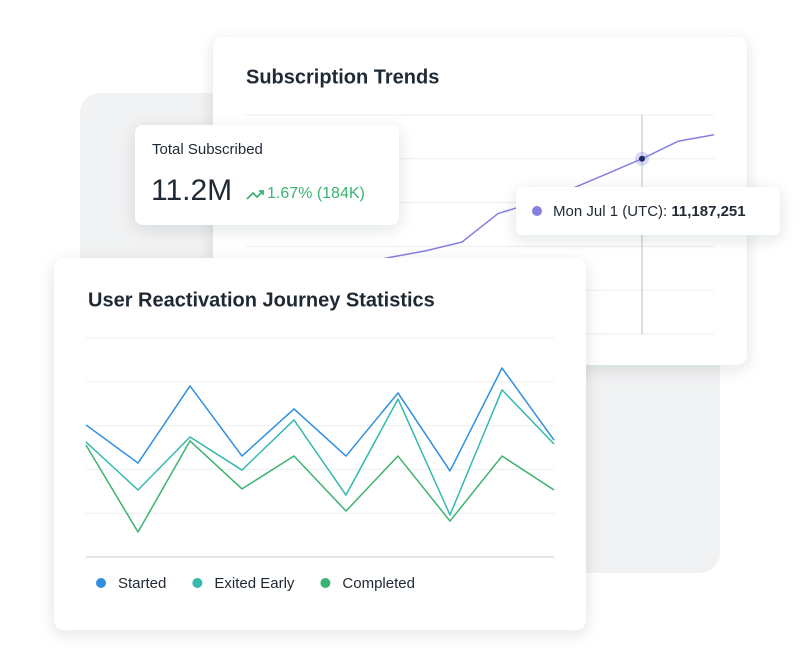 The height and width of the screenshot is (672, 800). I want to click on card-bg, so click(267, 175).